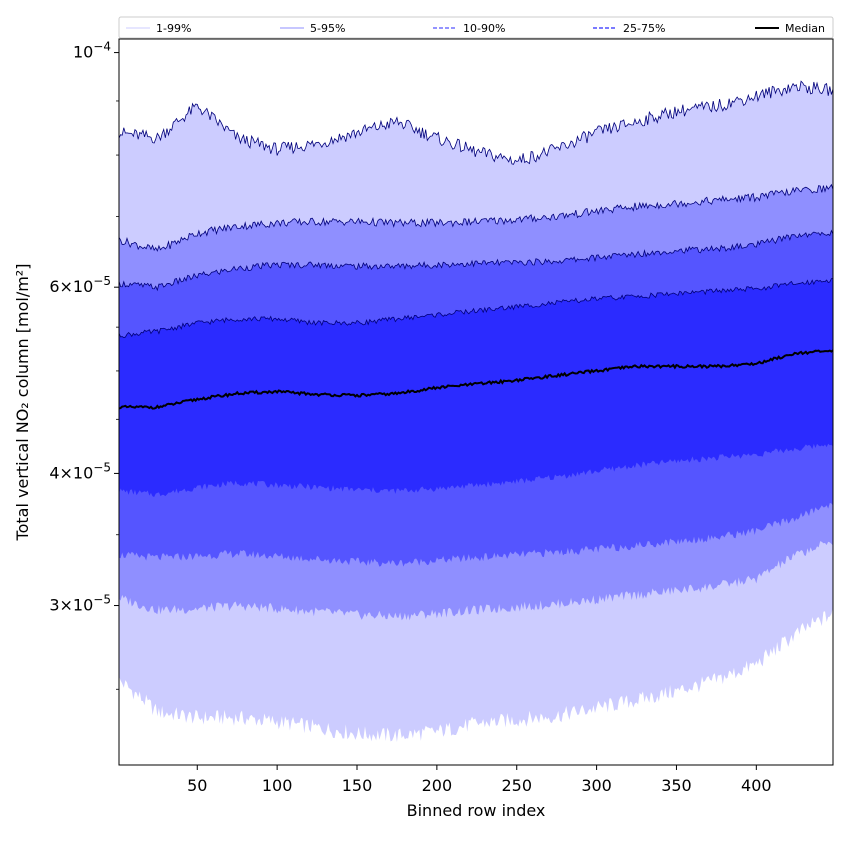  I want to click on band-upper-edge-25-75%, so click(476, 308).